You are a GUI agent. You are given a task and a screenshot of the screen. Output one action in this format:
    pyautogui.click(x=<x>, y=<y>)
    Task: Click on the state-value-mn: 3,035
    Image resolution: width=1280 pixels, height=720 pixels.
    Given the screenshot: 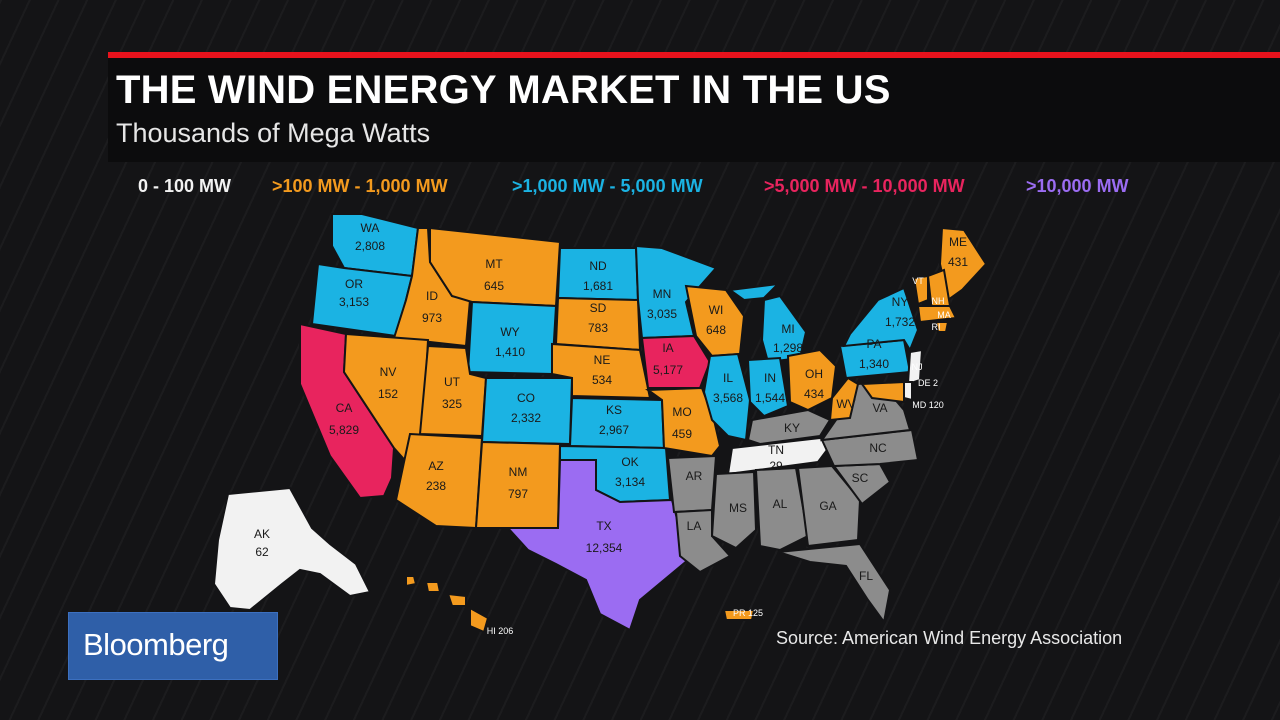 What is the action you would take?
    pyautogui.click(x=662, y=314)
    